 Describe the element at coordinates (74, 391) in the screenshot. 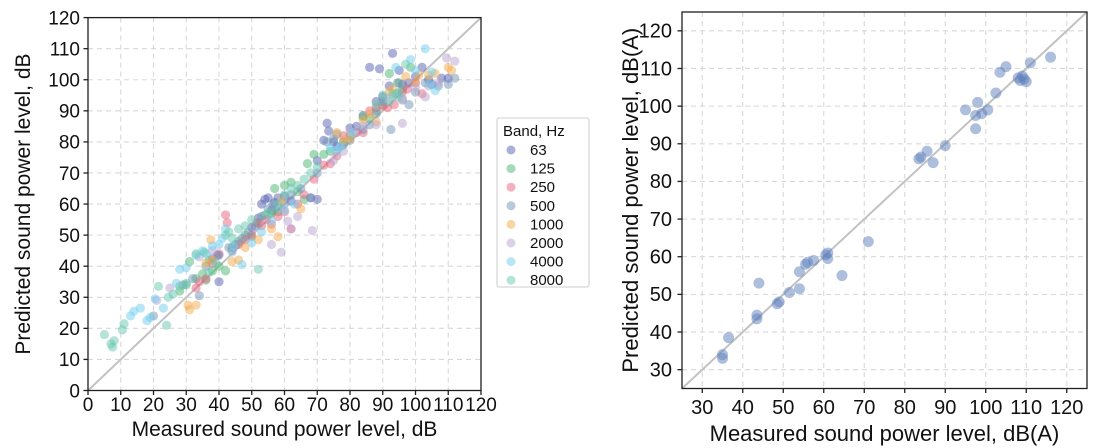

I see `y-tick-label: 0` at that location.